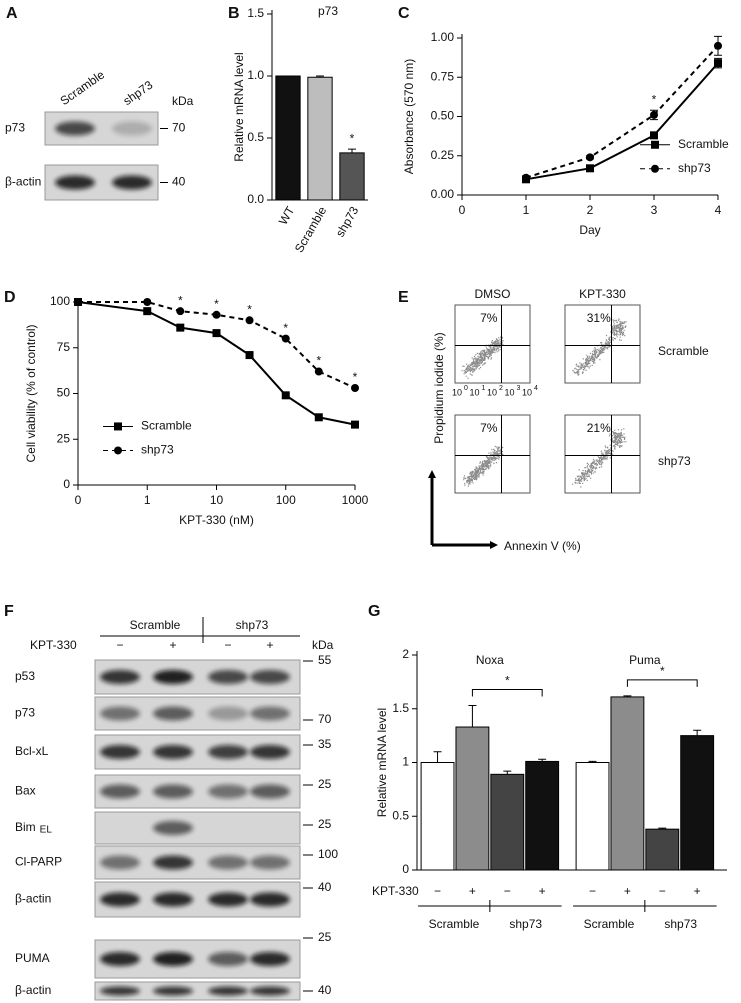 The height and width of the screenshot is (1003, 741). Describe the element at coordinates (147, 500) in the screenshot. I see `x-tick-label: 1` at that location.